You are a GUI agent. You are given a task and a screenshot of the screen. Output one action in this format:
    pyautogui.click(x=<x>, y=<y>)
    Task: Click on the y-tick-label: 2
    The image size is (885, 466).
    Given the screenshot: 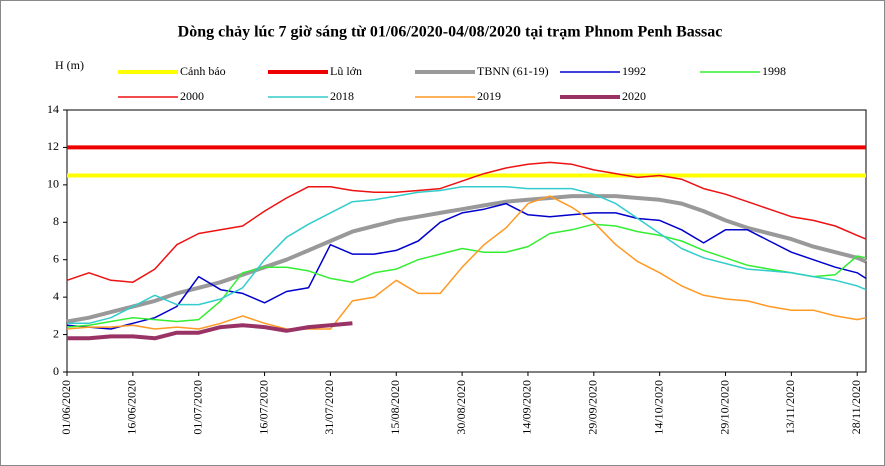 What is the action you would take?
    pyautogui.click(x=56, y=333)
    